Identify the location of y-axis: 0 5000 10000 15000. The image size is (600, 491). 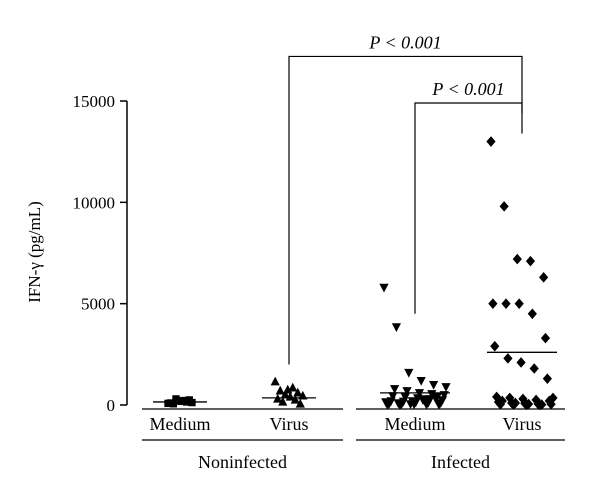
(100, 253).